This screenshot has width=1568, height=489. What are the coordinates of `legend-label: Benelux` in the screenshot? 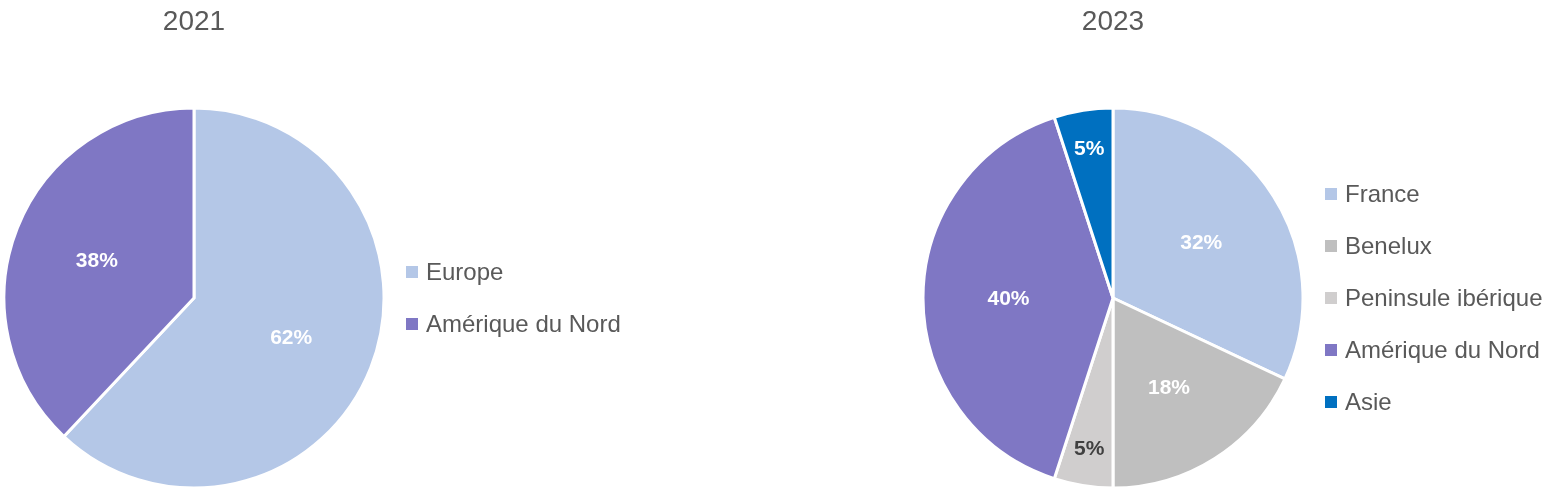 It's located at (1388, 246).